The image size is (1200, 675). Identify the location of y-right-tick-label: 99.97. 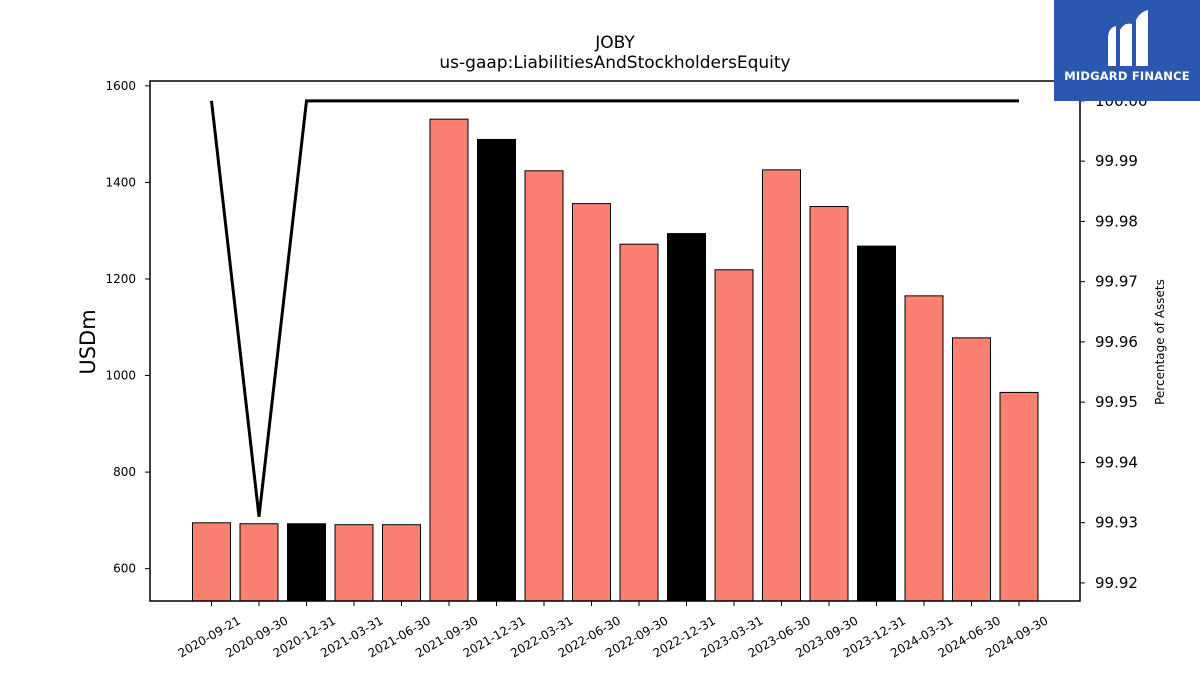
(1116, 282).